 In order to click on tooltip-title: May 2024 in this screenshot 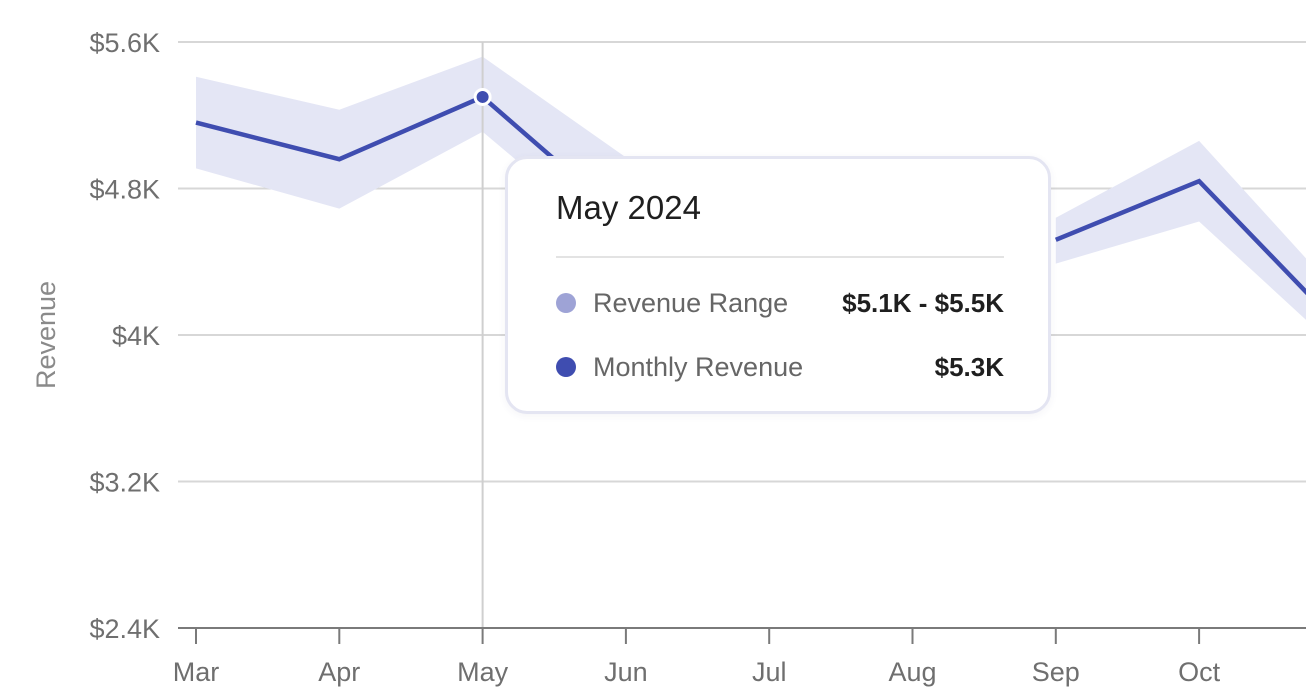, I will do `click(628, 207)`.